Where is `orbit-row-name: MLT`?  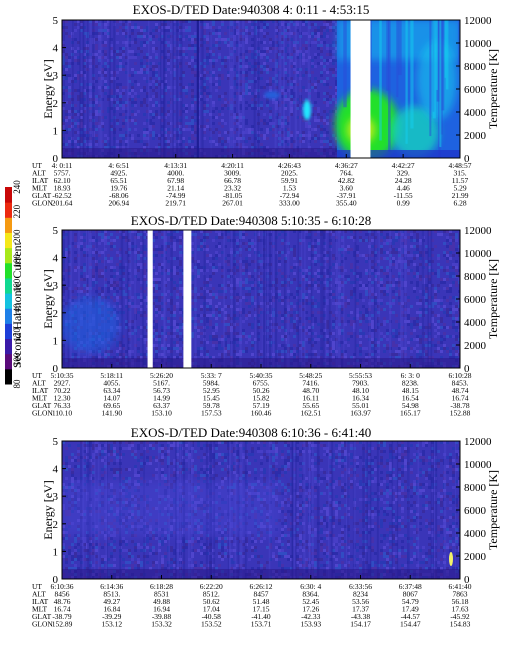
orbit-row-name: MLT is located at coordinates (40, 398).